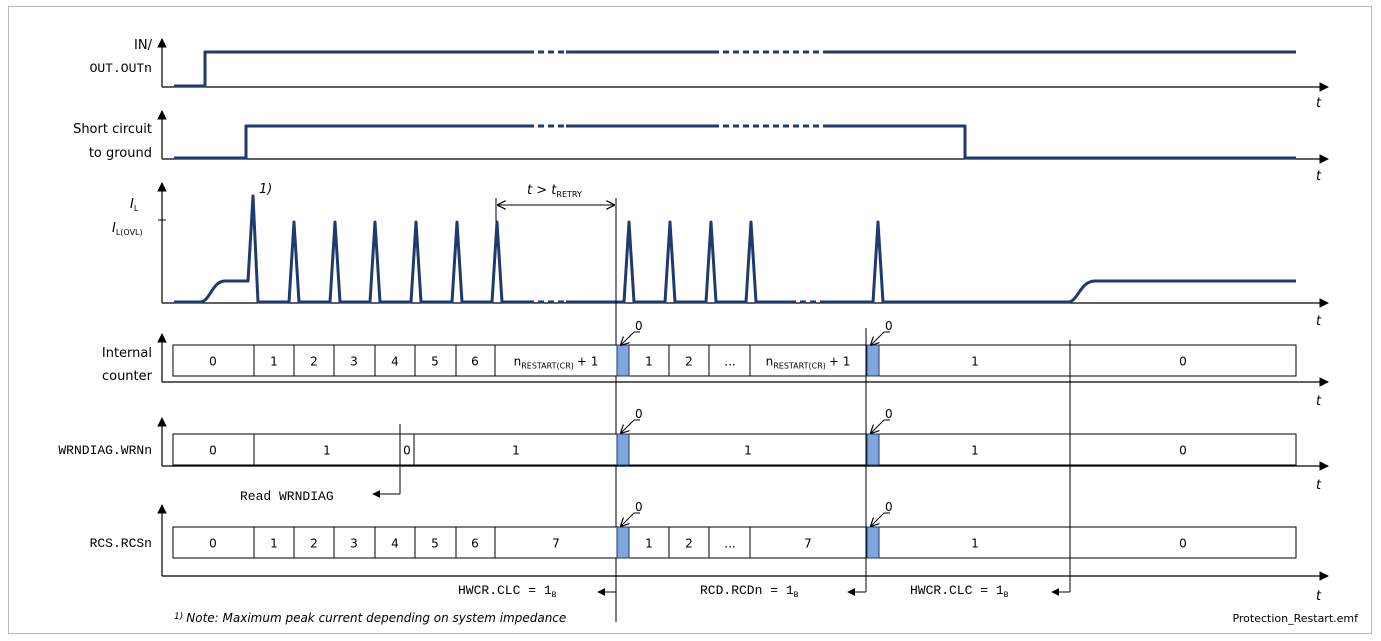  What do you see at coordinates (127, 353) in the screenshot?
I see `counter-label-1: Internal` at bounding box center [127, 353].